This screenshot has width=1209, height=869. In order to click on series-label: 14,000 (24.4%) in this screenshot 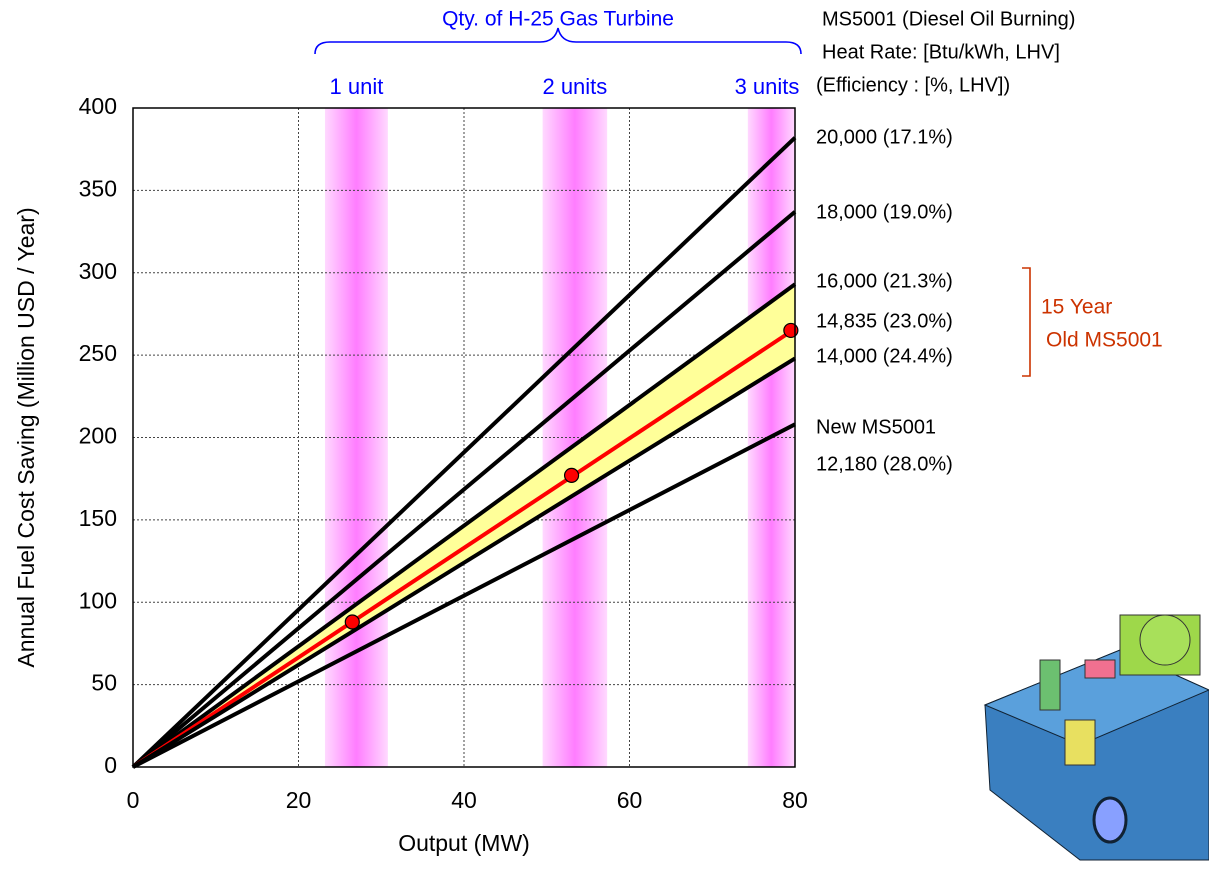, I will do `click(884, 356)`.